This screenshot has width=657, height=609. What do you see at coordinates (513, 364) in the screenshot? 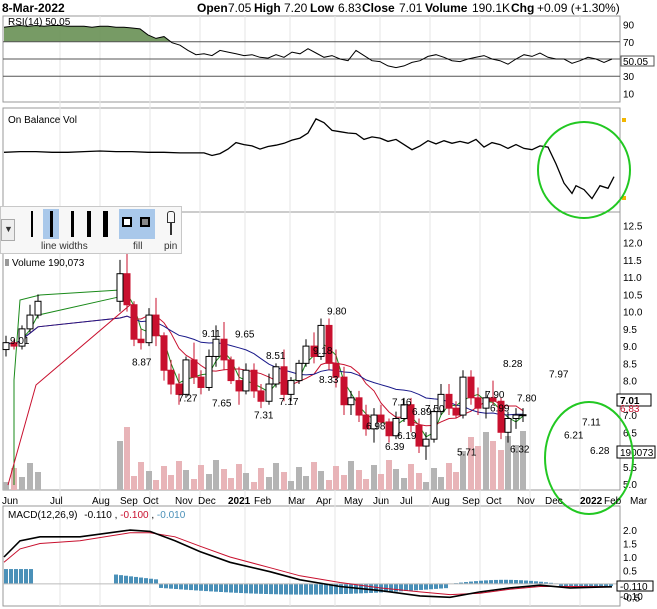
I see `price-data-label-20: 8.28` at bounding box center [513, 364].